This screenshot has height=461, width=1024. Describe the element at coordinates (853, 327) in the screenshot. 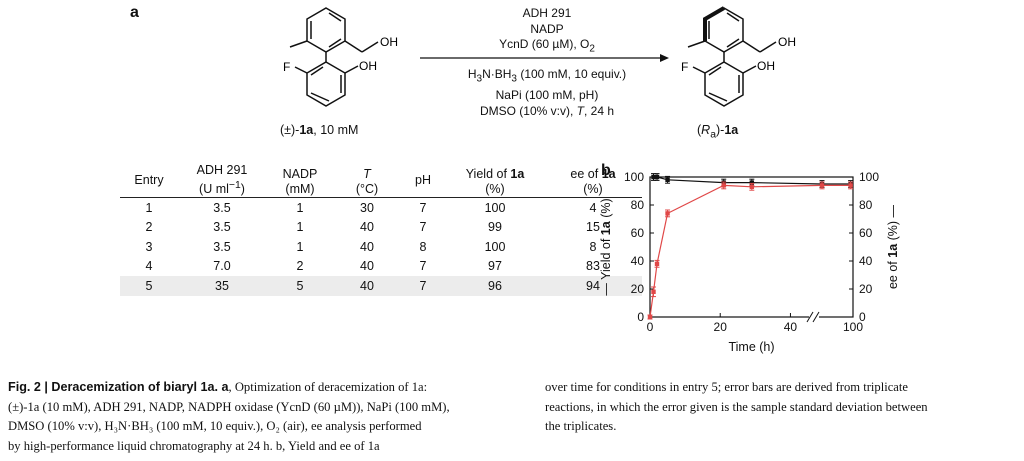

I see `x-tick-label: 100` at that location.